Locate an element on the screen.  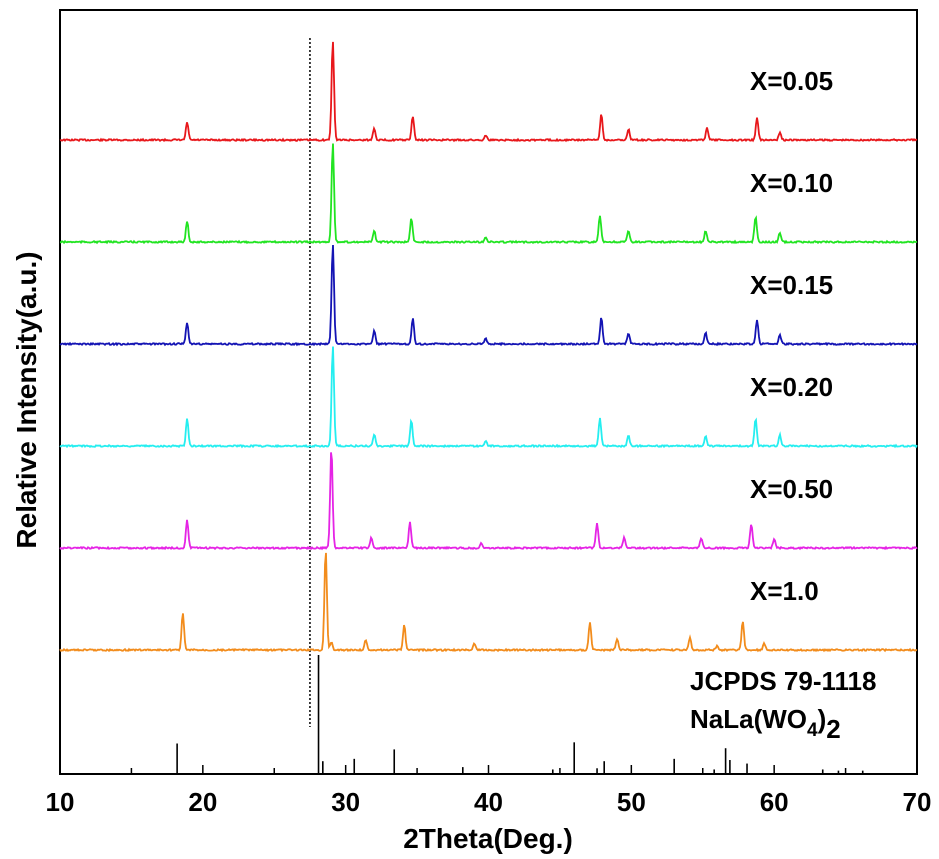
series-label: X=0.15 is located at coordinates (791, 285).